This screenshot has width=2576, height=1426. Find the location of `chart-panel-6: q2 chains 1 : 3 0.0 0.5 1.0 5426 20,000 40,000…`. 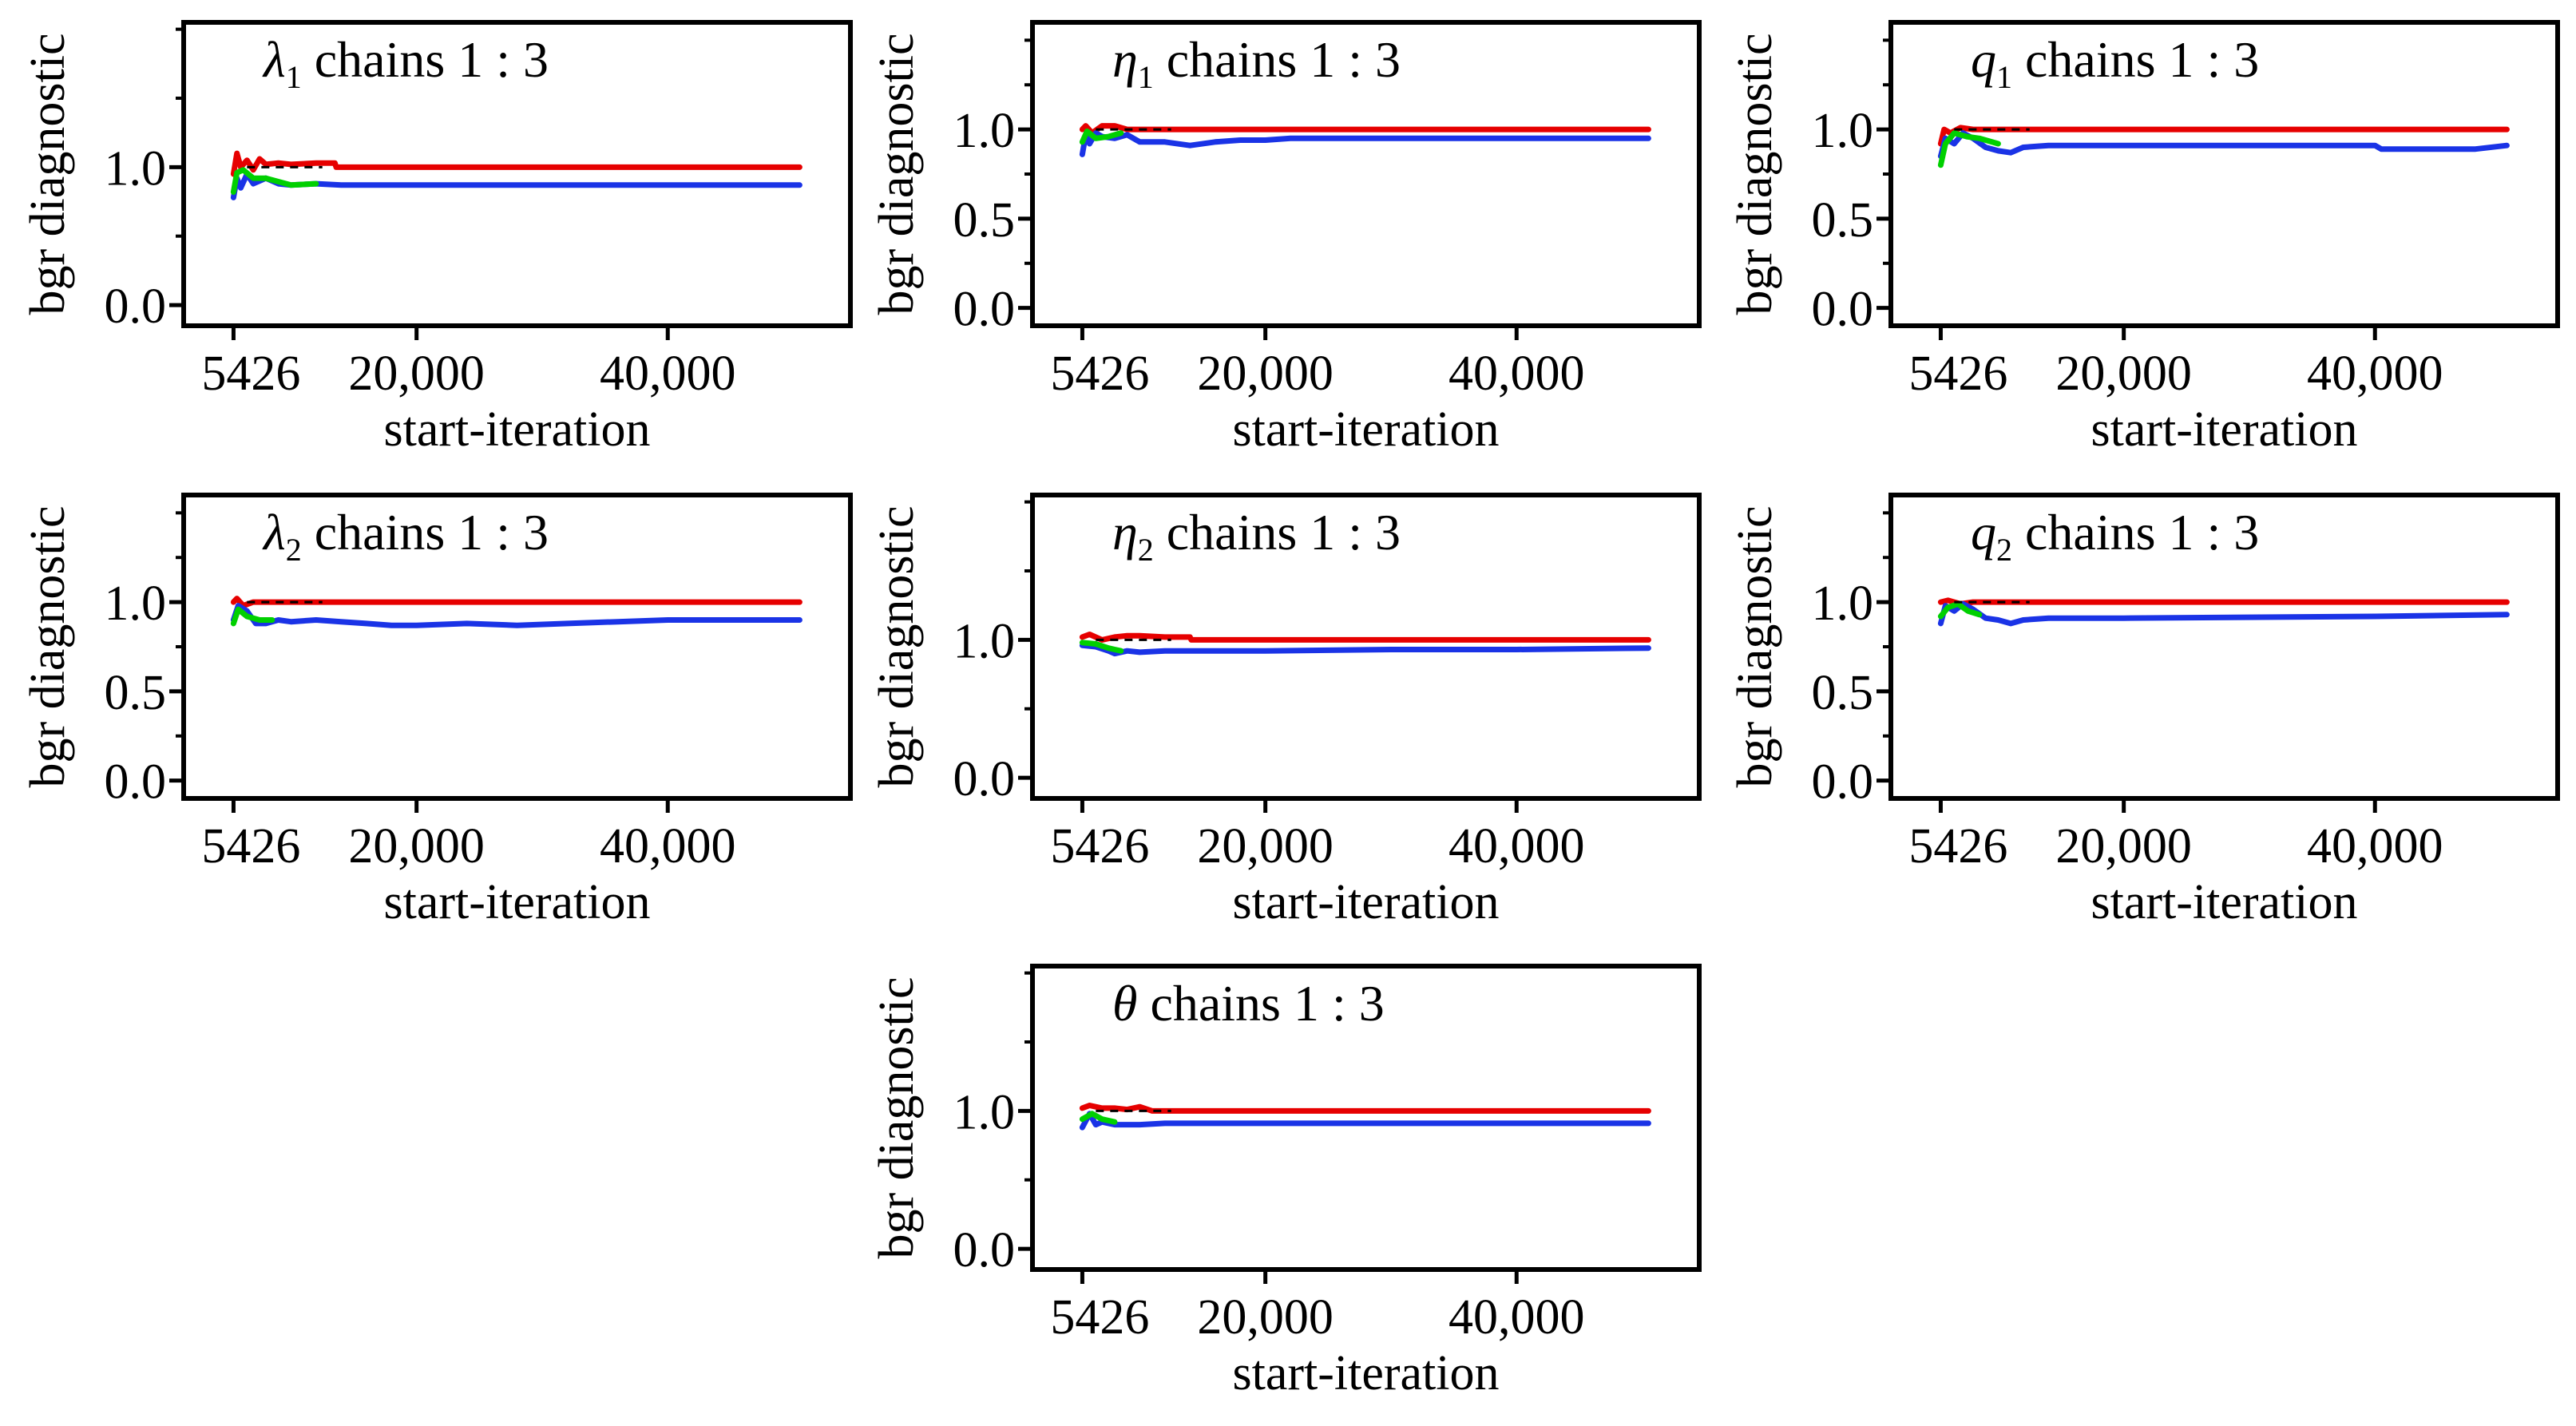

chart-panel-6: q2 chains 1 : 3 0.0 0.5 1.0 5426 20,000 40,000… is located at coordinates (2144, 711).